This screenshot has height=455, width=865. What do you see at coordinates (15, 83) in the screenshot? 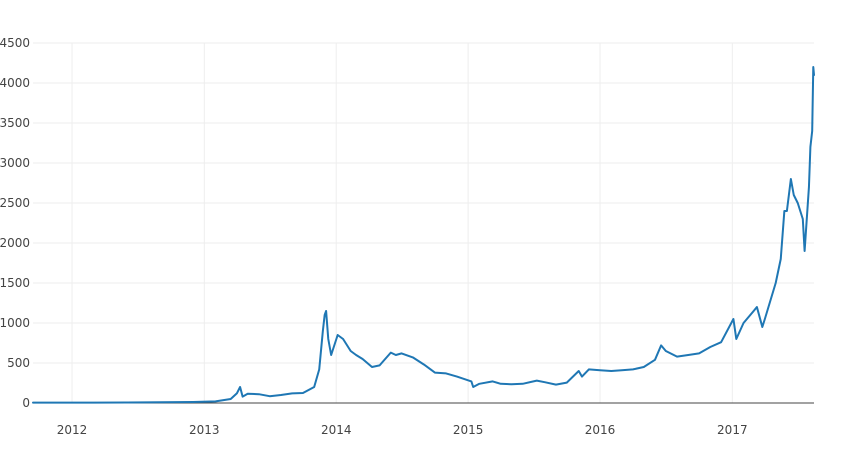
I see `y-tick-label: 4000` at bounding box center [15, 83].